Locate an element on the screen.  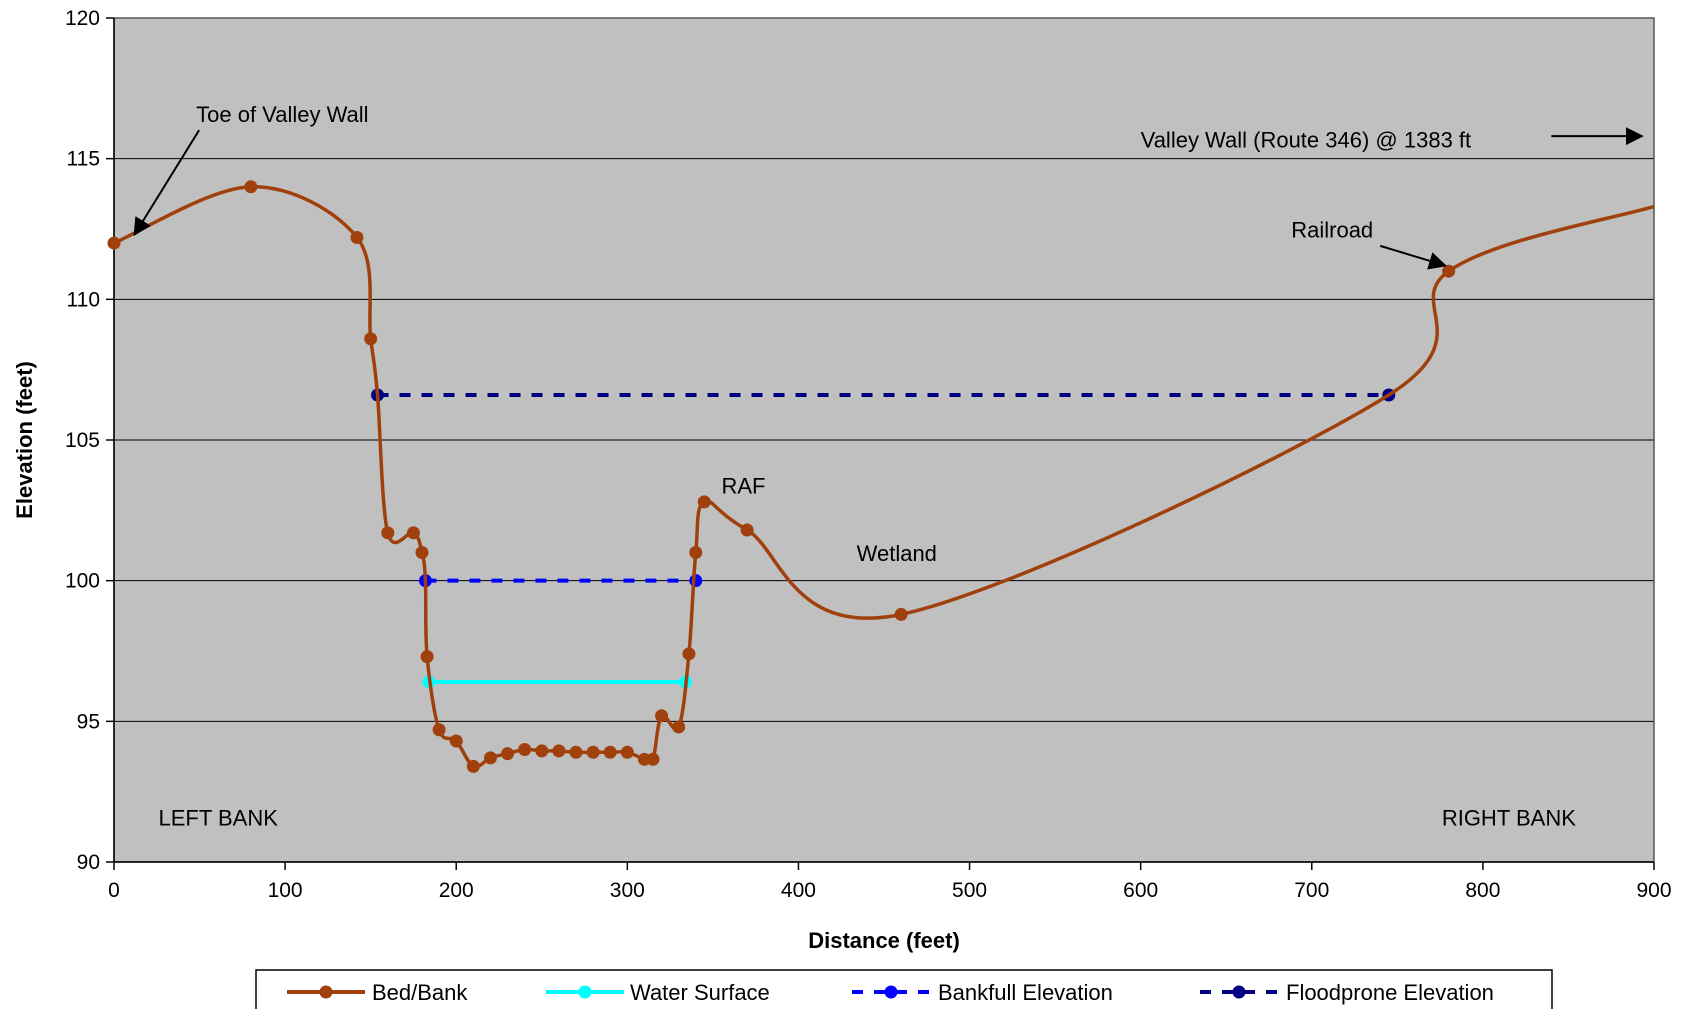
annotation-label: LEFT BANK is located at coordinates (218, 817).